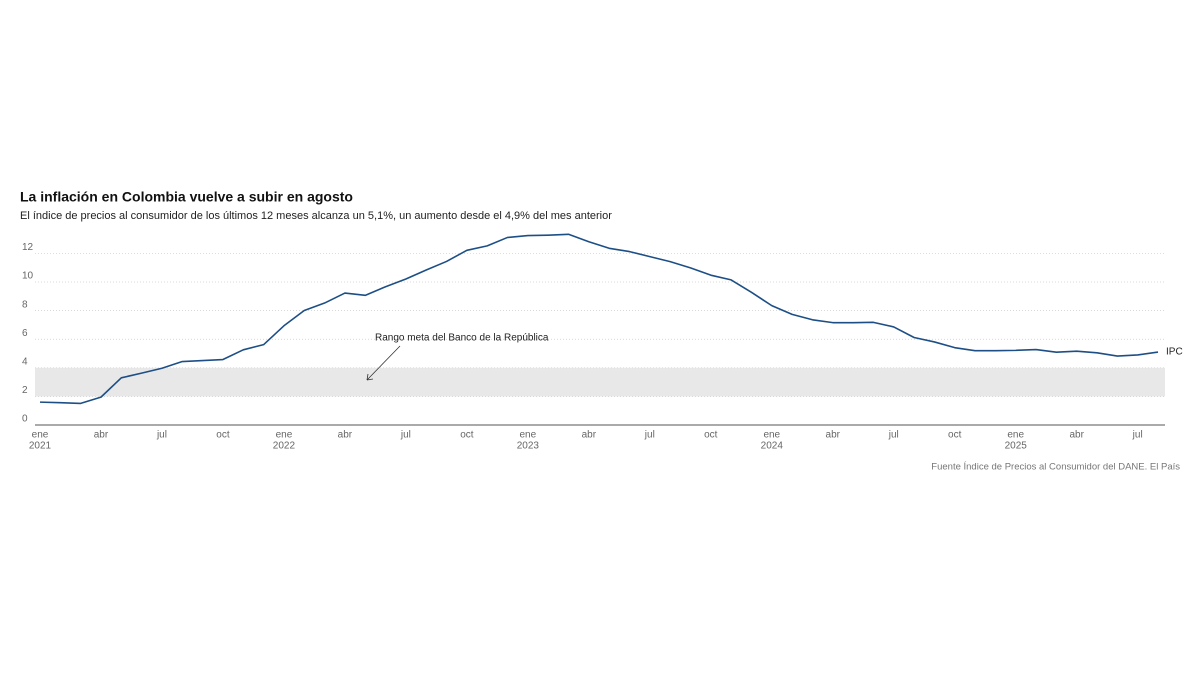 Image resolution: width=1200 pixels, height=675 pixels. I want to click on year-label: 2021, so click(40, 446).